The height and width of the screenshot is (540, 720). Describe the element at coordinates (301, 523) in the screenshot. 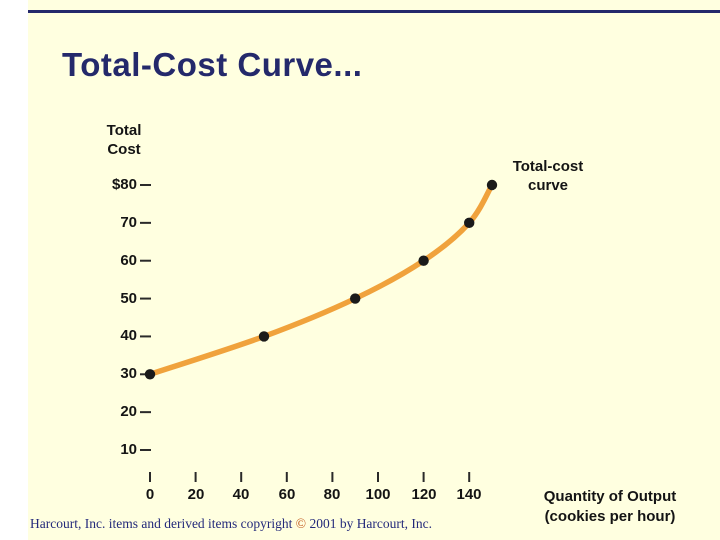

I see `copyright-symbol: ©` at that location.